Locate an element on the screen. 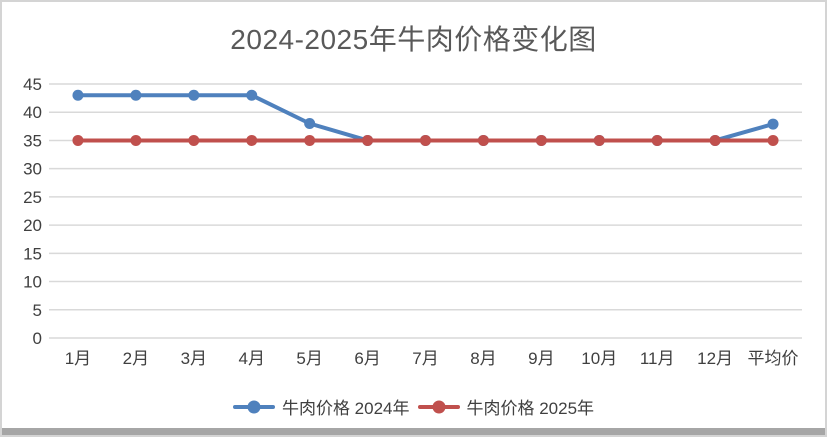  y-tick-label: 35 is located at coordinates (32, 140).